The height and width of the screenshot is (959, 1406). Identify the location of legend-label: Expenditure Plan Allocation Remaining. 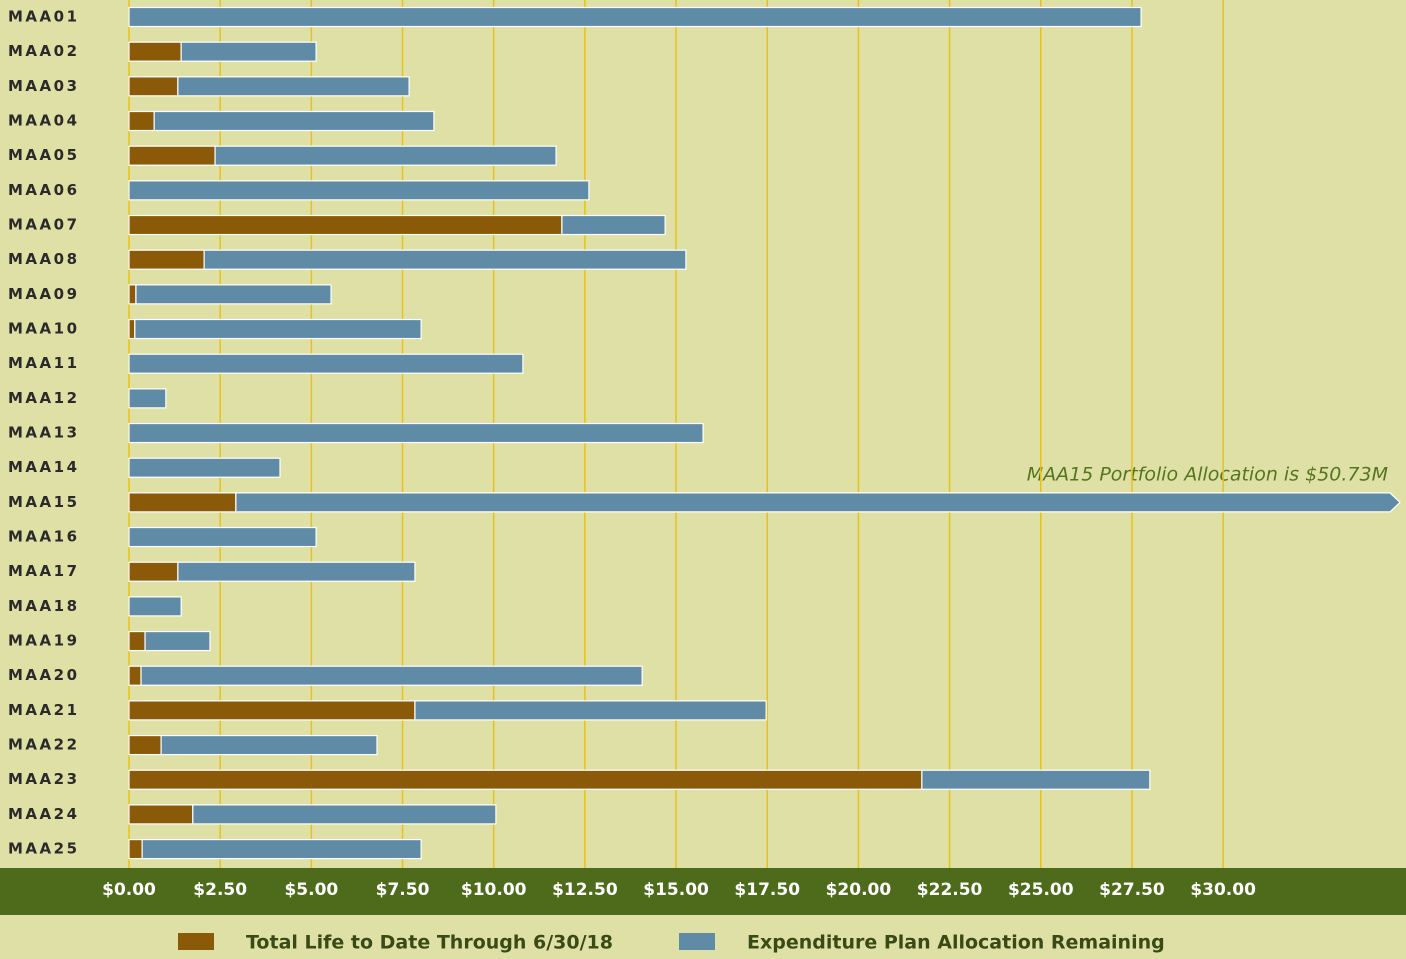
(956, 943).